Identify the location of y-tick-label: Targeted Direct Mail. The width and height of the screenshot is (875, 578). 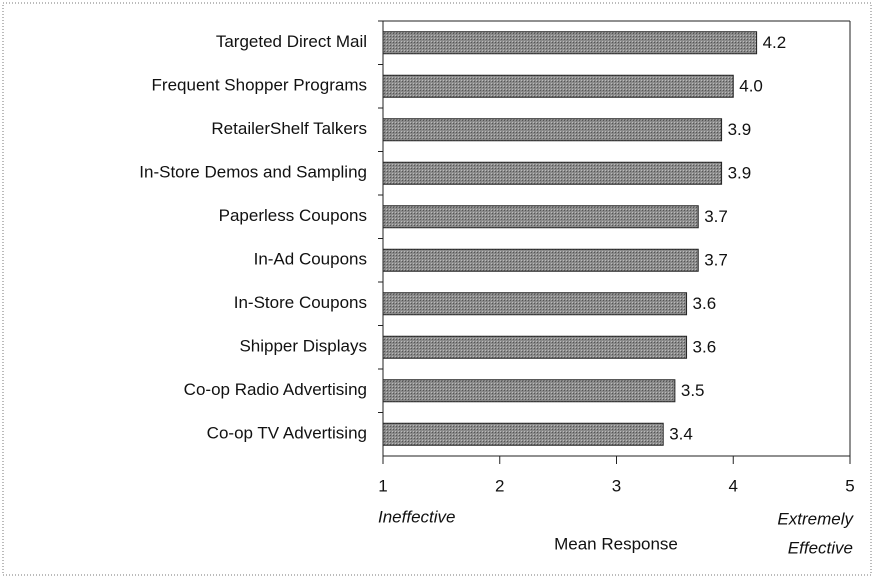
(291, 41).